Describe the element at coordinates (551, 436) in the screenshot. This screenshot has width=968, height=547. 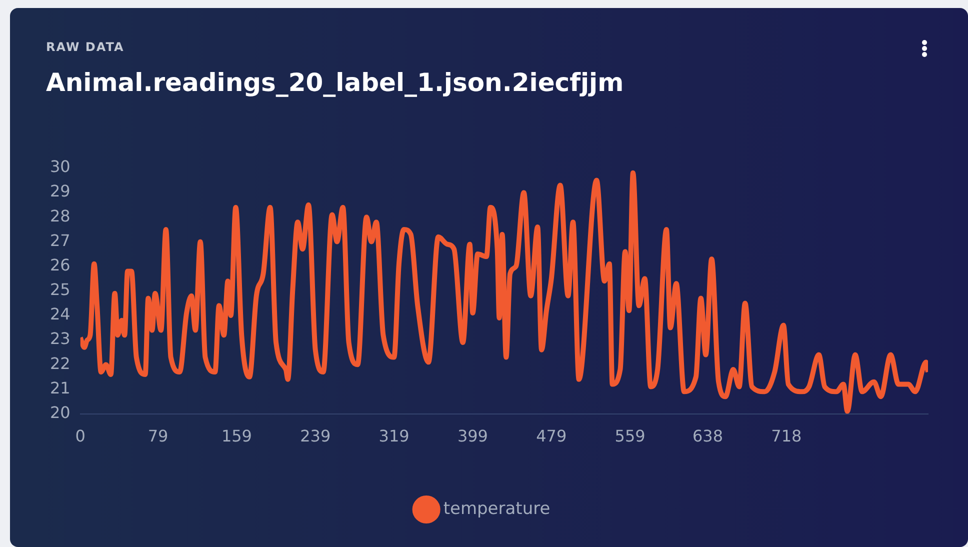
I see `x-tick-label: 479` at that location.